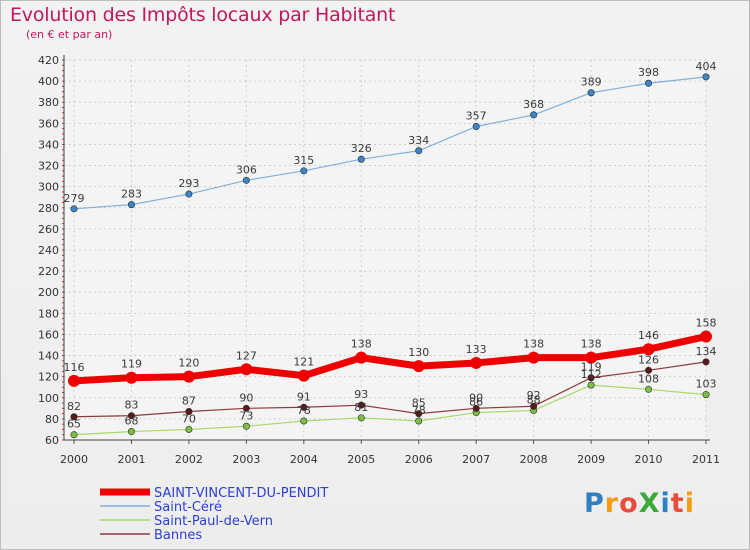 The width and height of the screenshot is (750, 550). I want to click on x-tick-label: 2002, so click(189, 459).